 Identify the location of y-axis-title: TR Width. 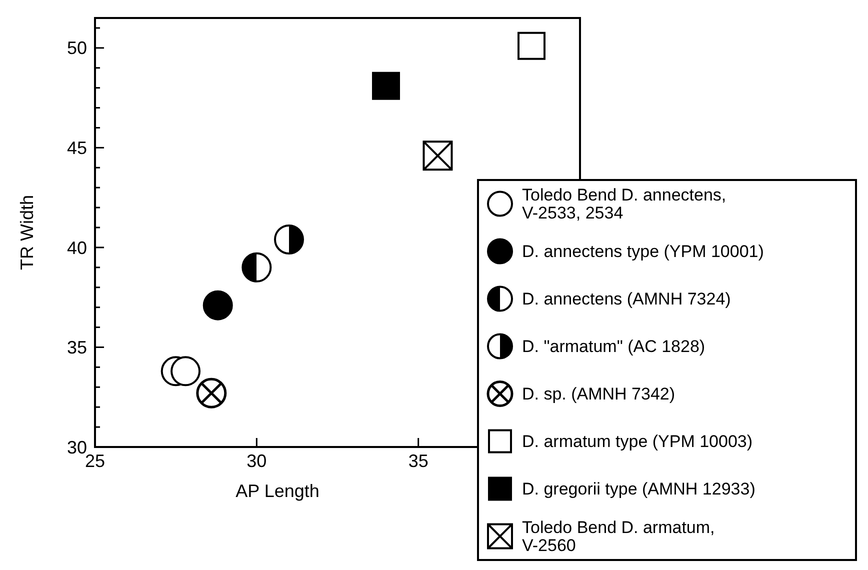
(27, 232).